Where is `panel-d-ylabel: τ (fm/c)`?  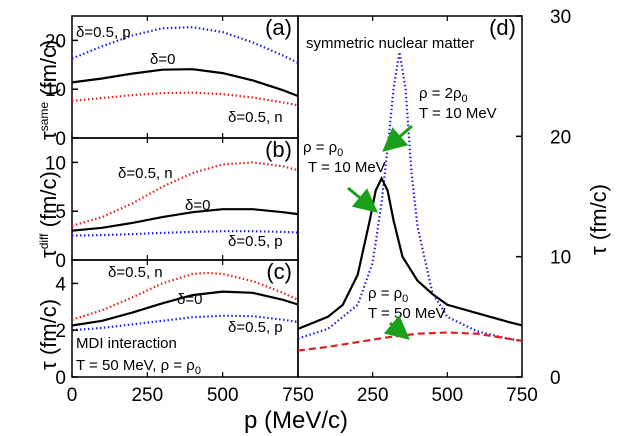
panel-d-ylabel: τ (fm/c) is located at coordinates (598, 219).